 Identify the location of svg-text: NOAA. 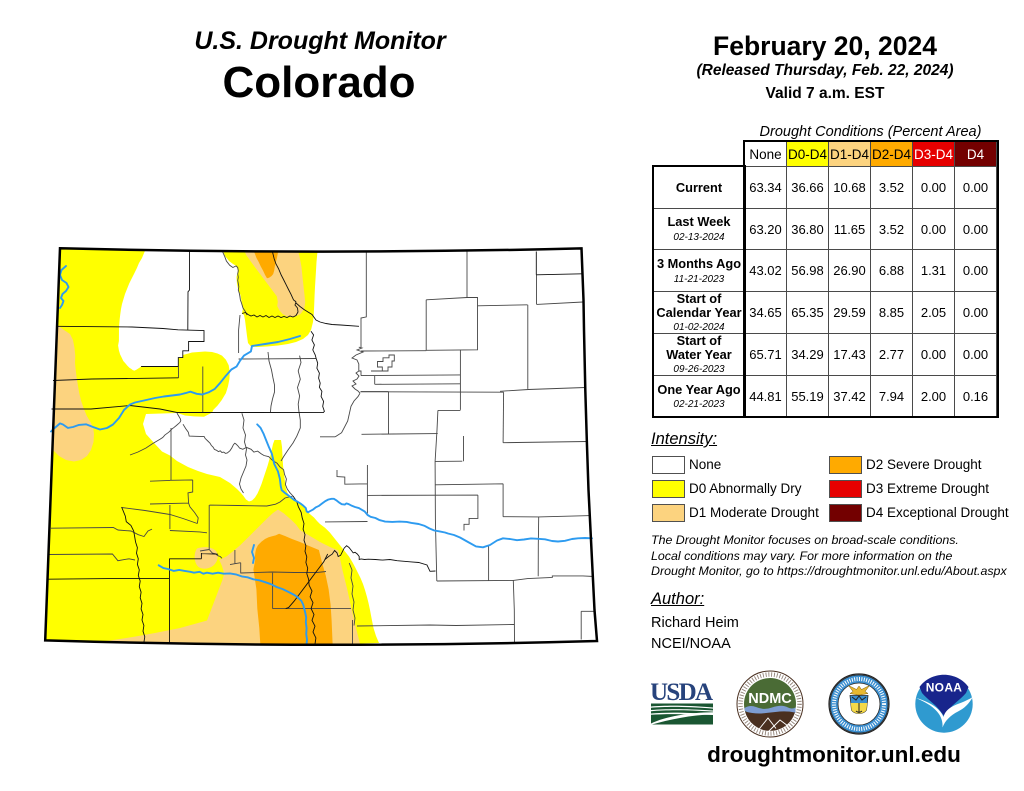
(944, 688).